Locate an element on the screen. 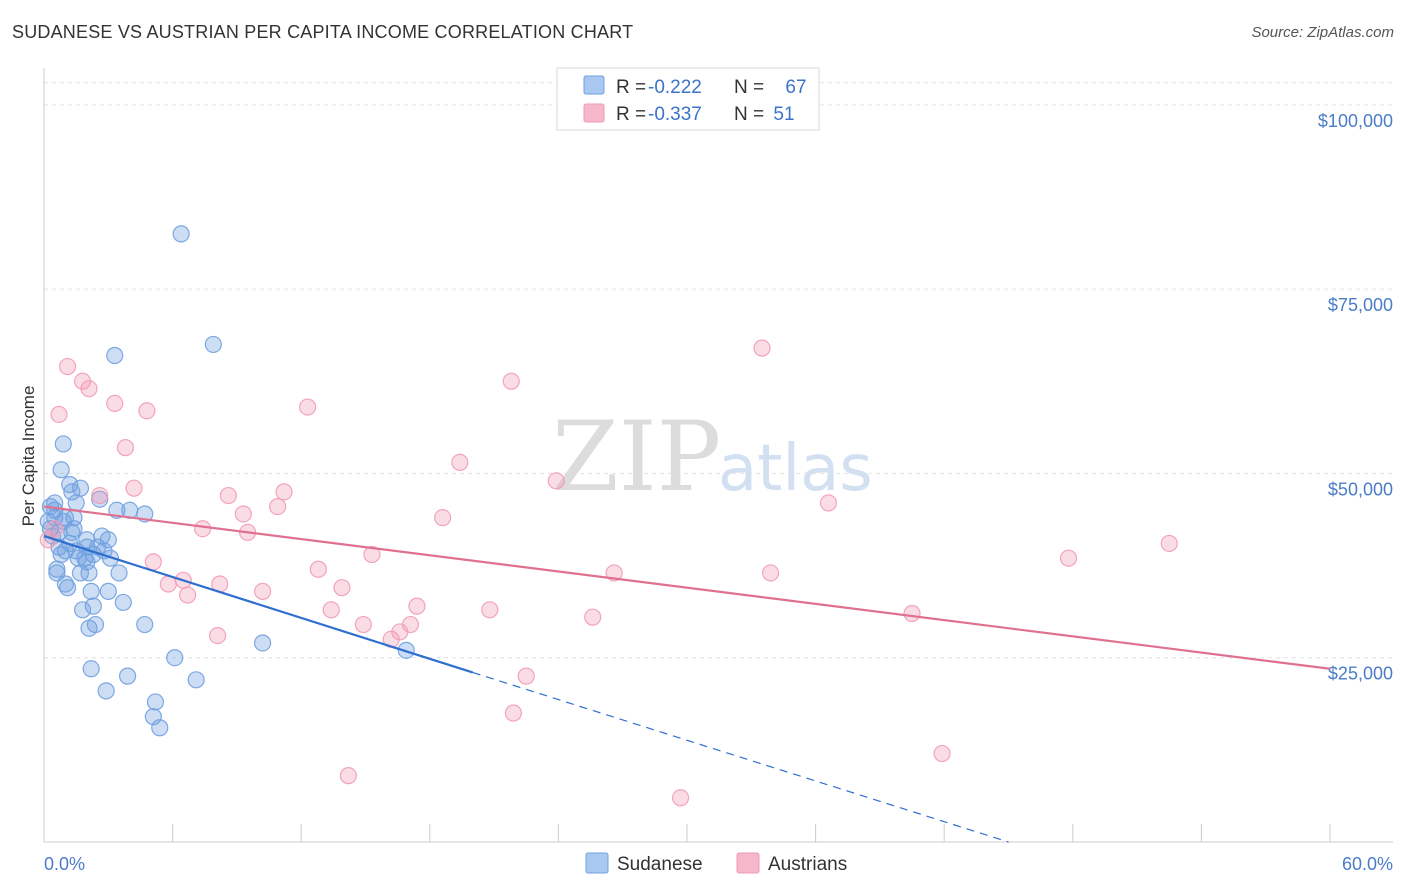  legend-r-value-austrians: -0.337 is located at coordinates (675, 114).